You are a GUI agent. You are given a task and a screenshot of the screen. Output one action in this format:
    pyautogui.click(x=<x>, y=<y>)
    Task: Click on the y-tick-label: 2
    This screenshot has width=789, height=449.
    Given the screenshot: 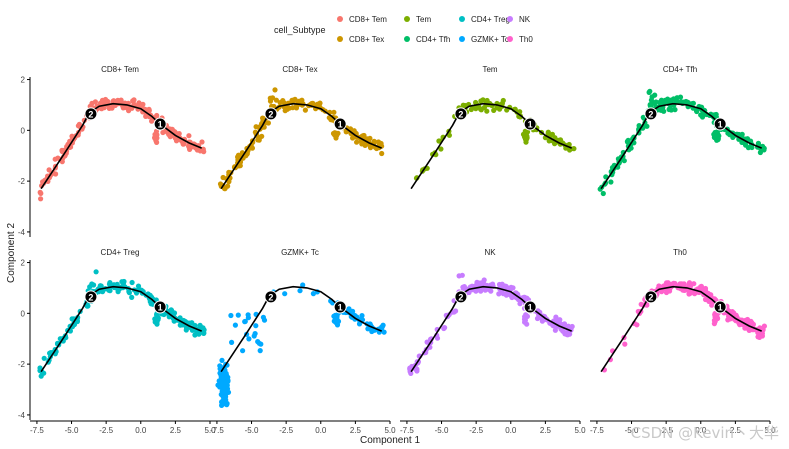 What is the action you would take?
    pyautogui.click(x=23, y=263)
    